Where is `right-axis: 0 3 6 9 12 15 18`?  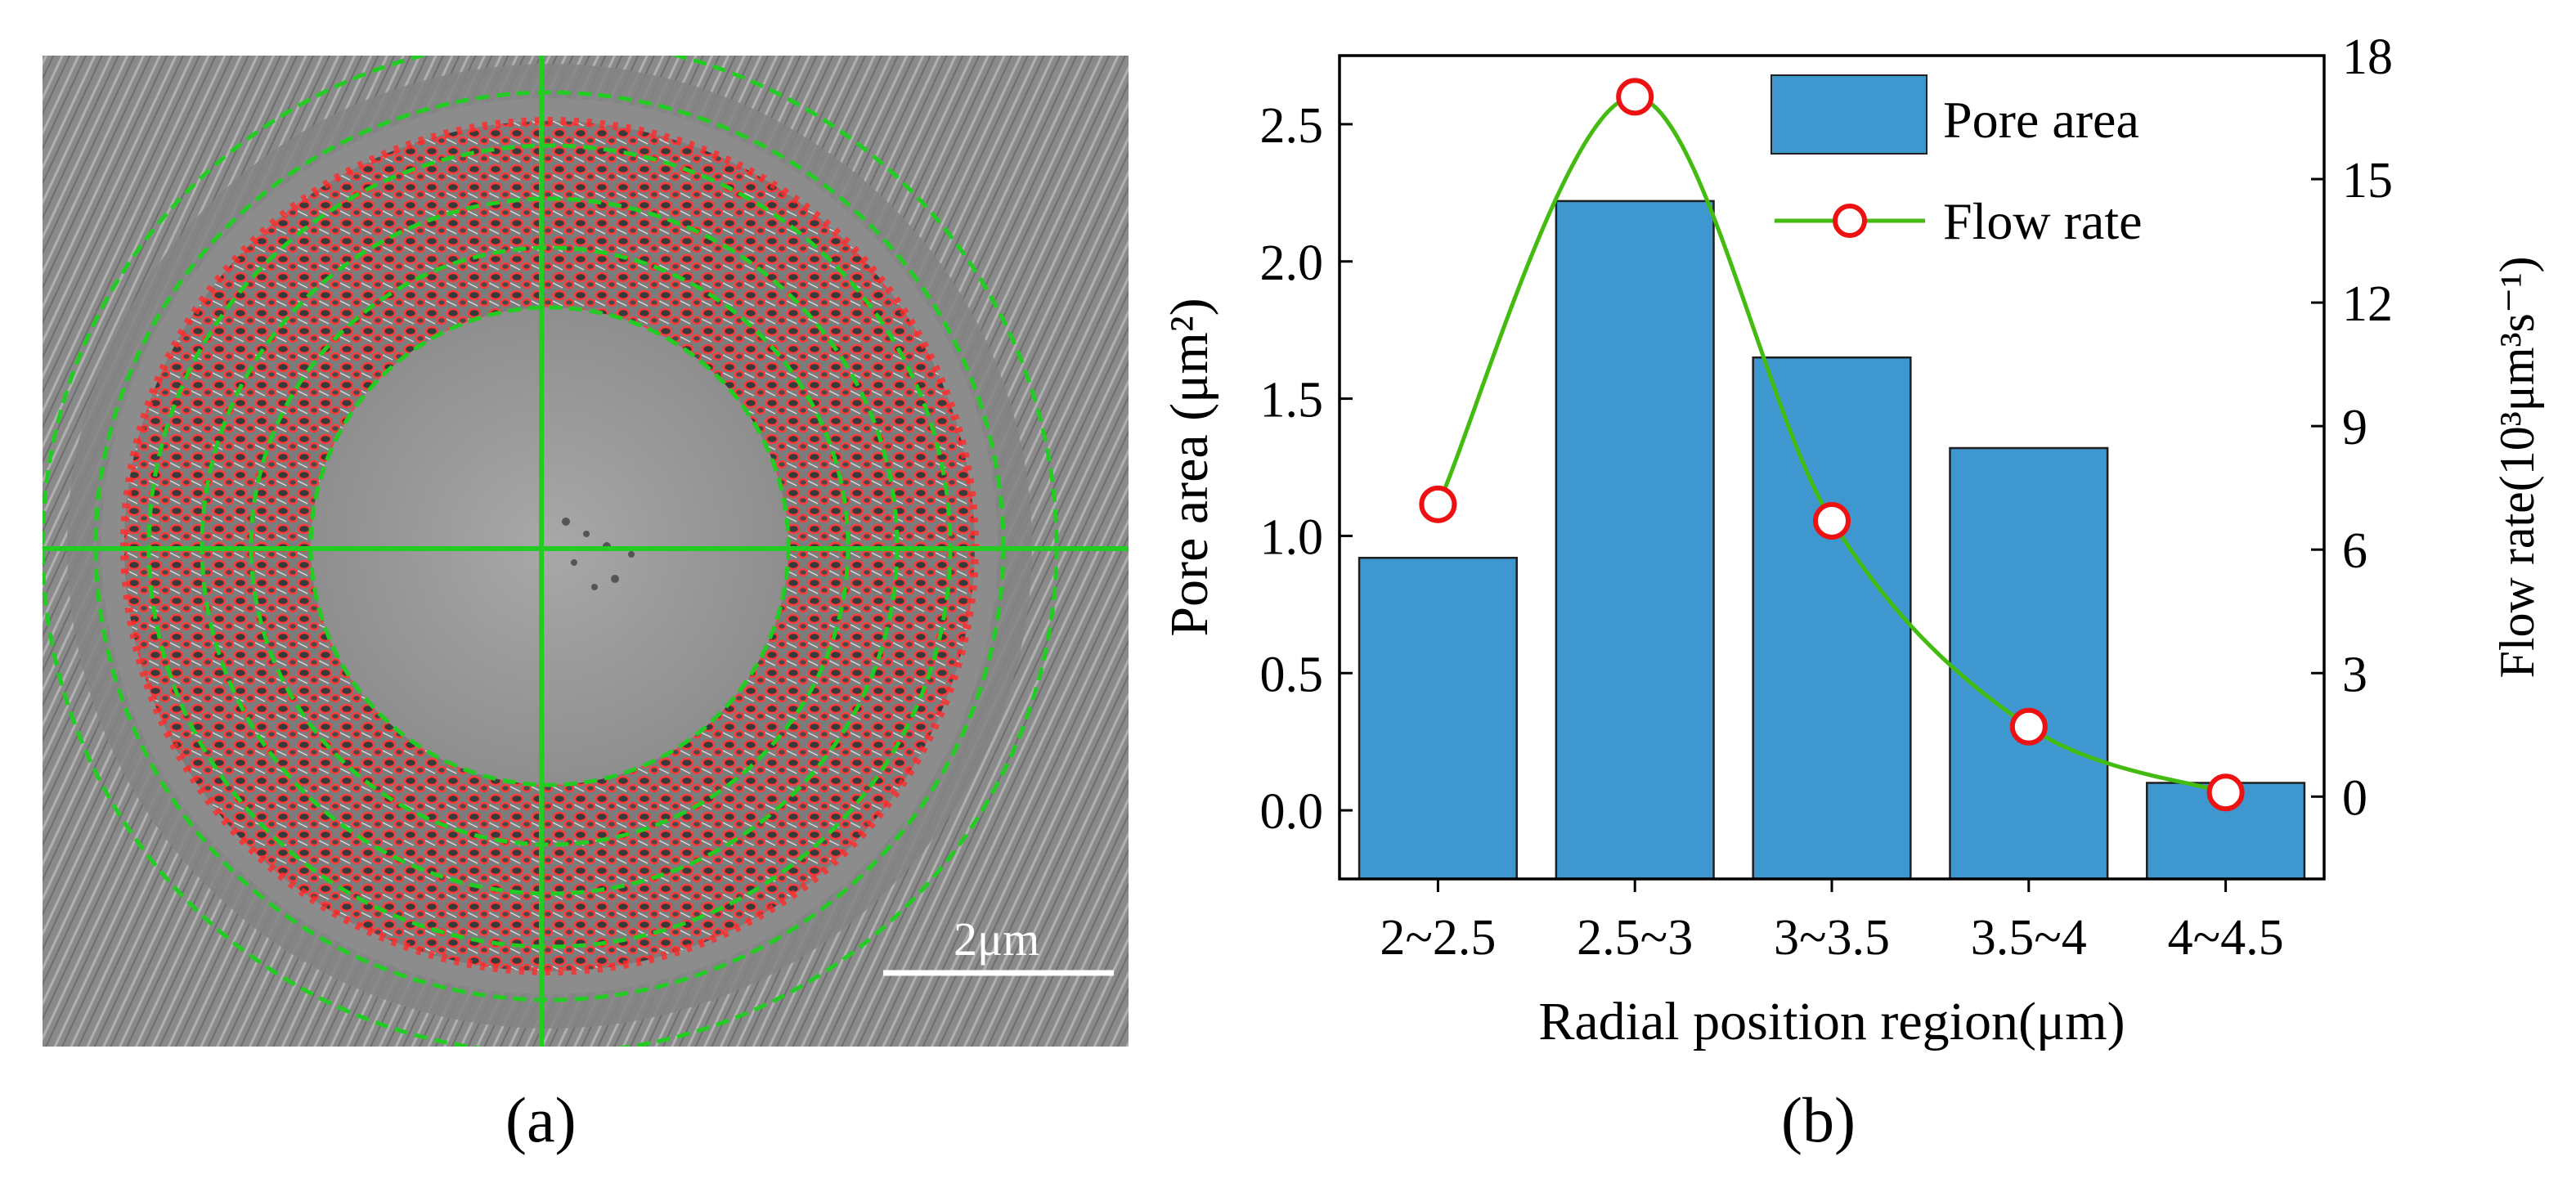
right-axis: 0 3 6 9 12 15 18 is located at coordinates (2352, 427).